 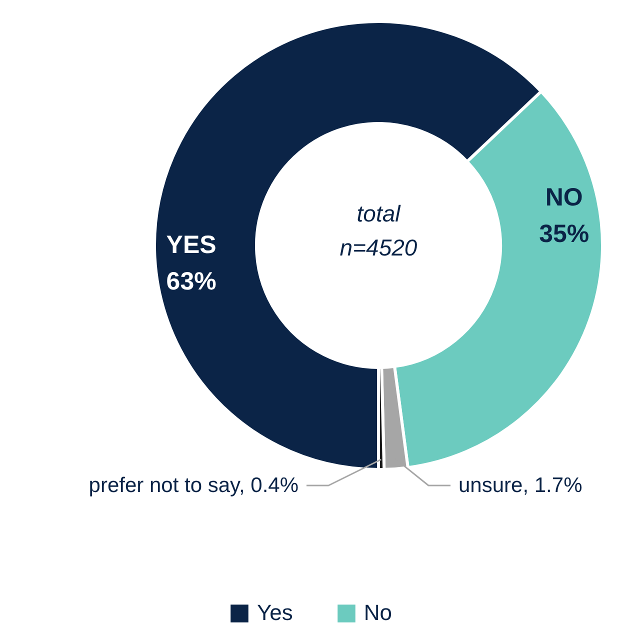 I want to click on data-label: unsure, 1.7%, so click(x=520, y=485).